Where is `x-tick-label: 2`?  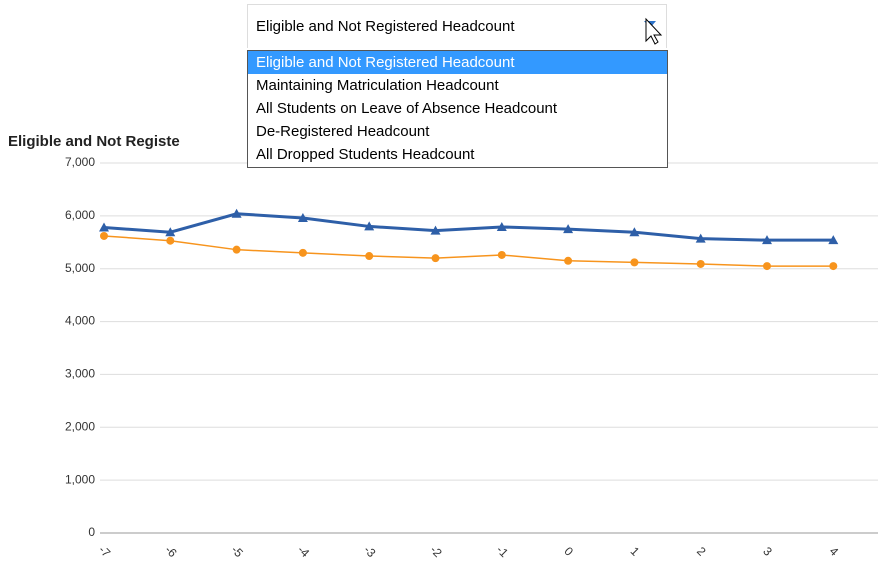 x-tick-label: 2 is located at coordinates (701, 551).